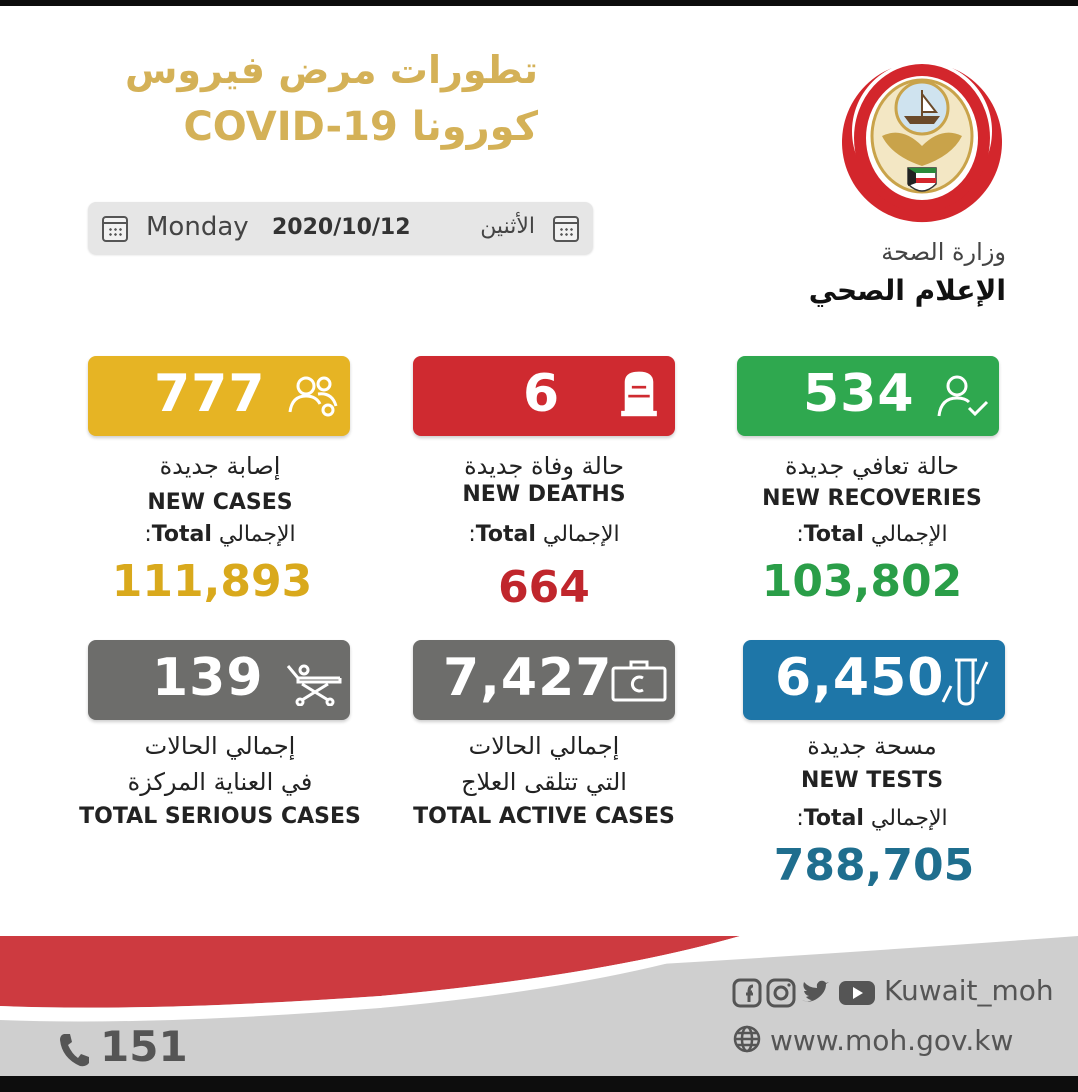 This screenshot has width=1078, height=1092. Describe the element at coordinates (544, 494) in the screenshot. I see `new-deaths-label-en: NEW DEATHS` at that location.